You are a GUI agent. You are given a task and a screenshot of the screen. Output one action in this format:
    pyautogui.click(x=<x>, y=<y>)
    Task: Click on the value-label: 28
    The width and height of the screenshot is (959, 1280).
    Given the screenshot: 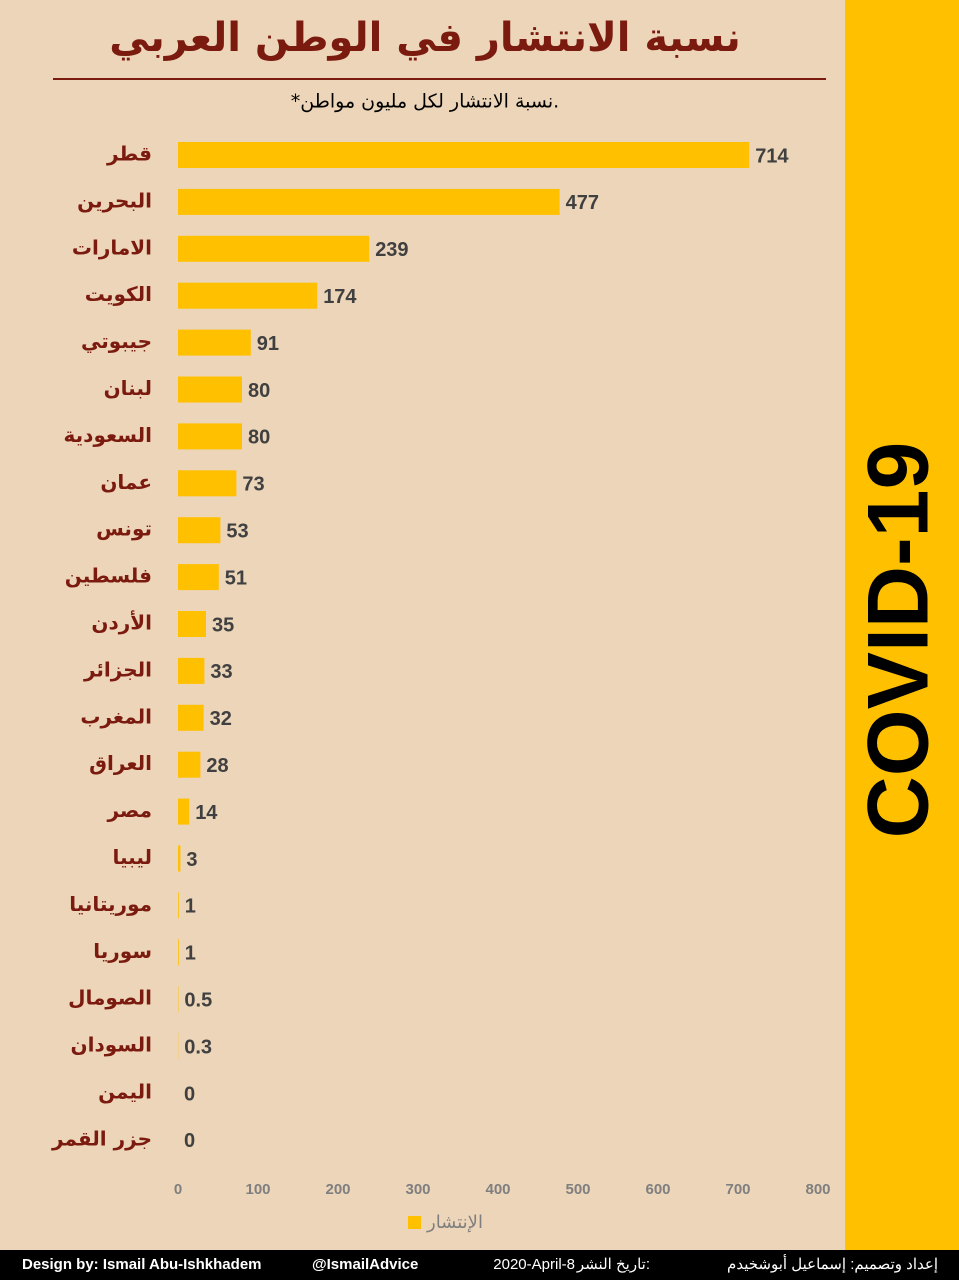 What is the action you would take?
    pyautogui.click(x=217, y=766)
    